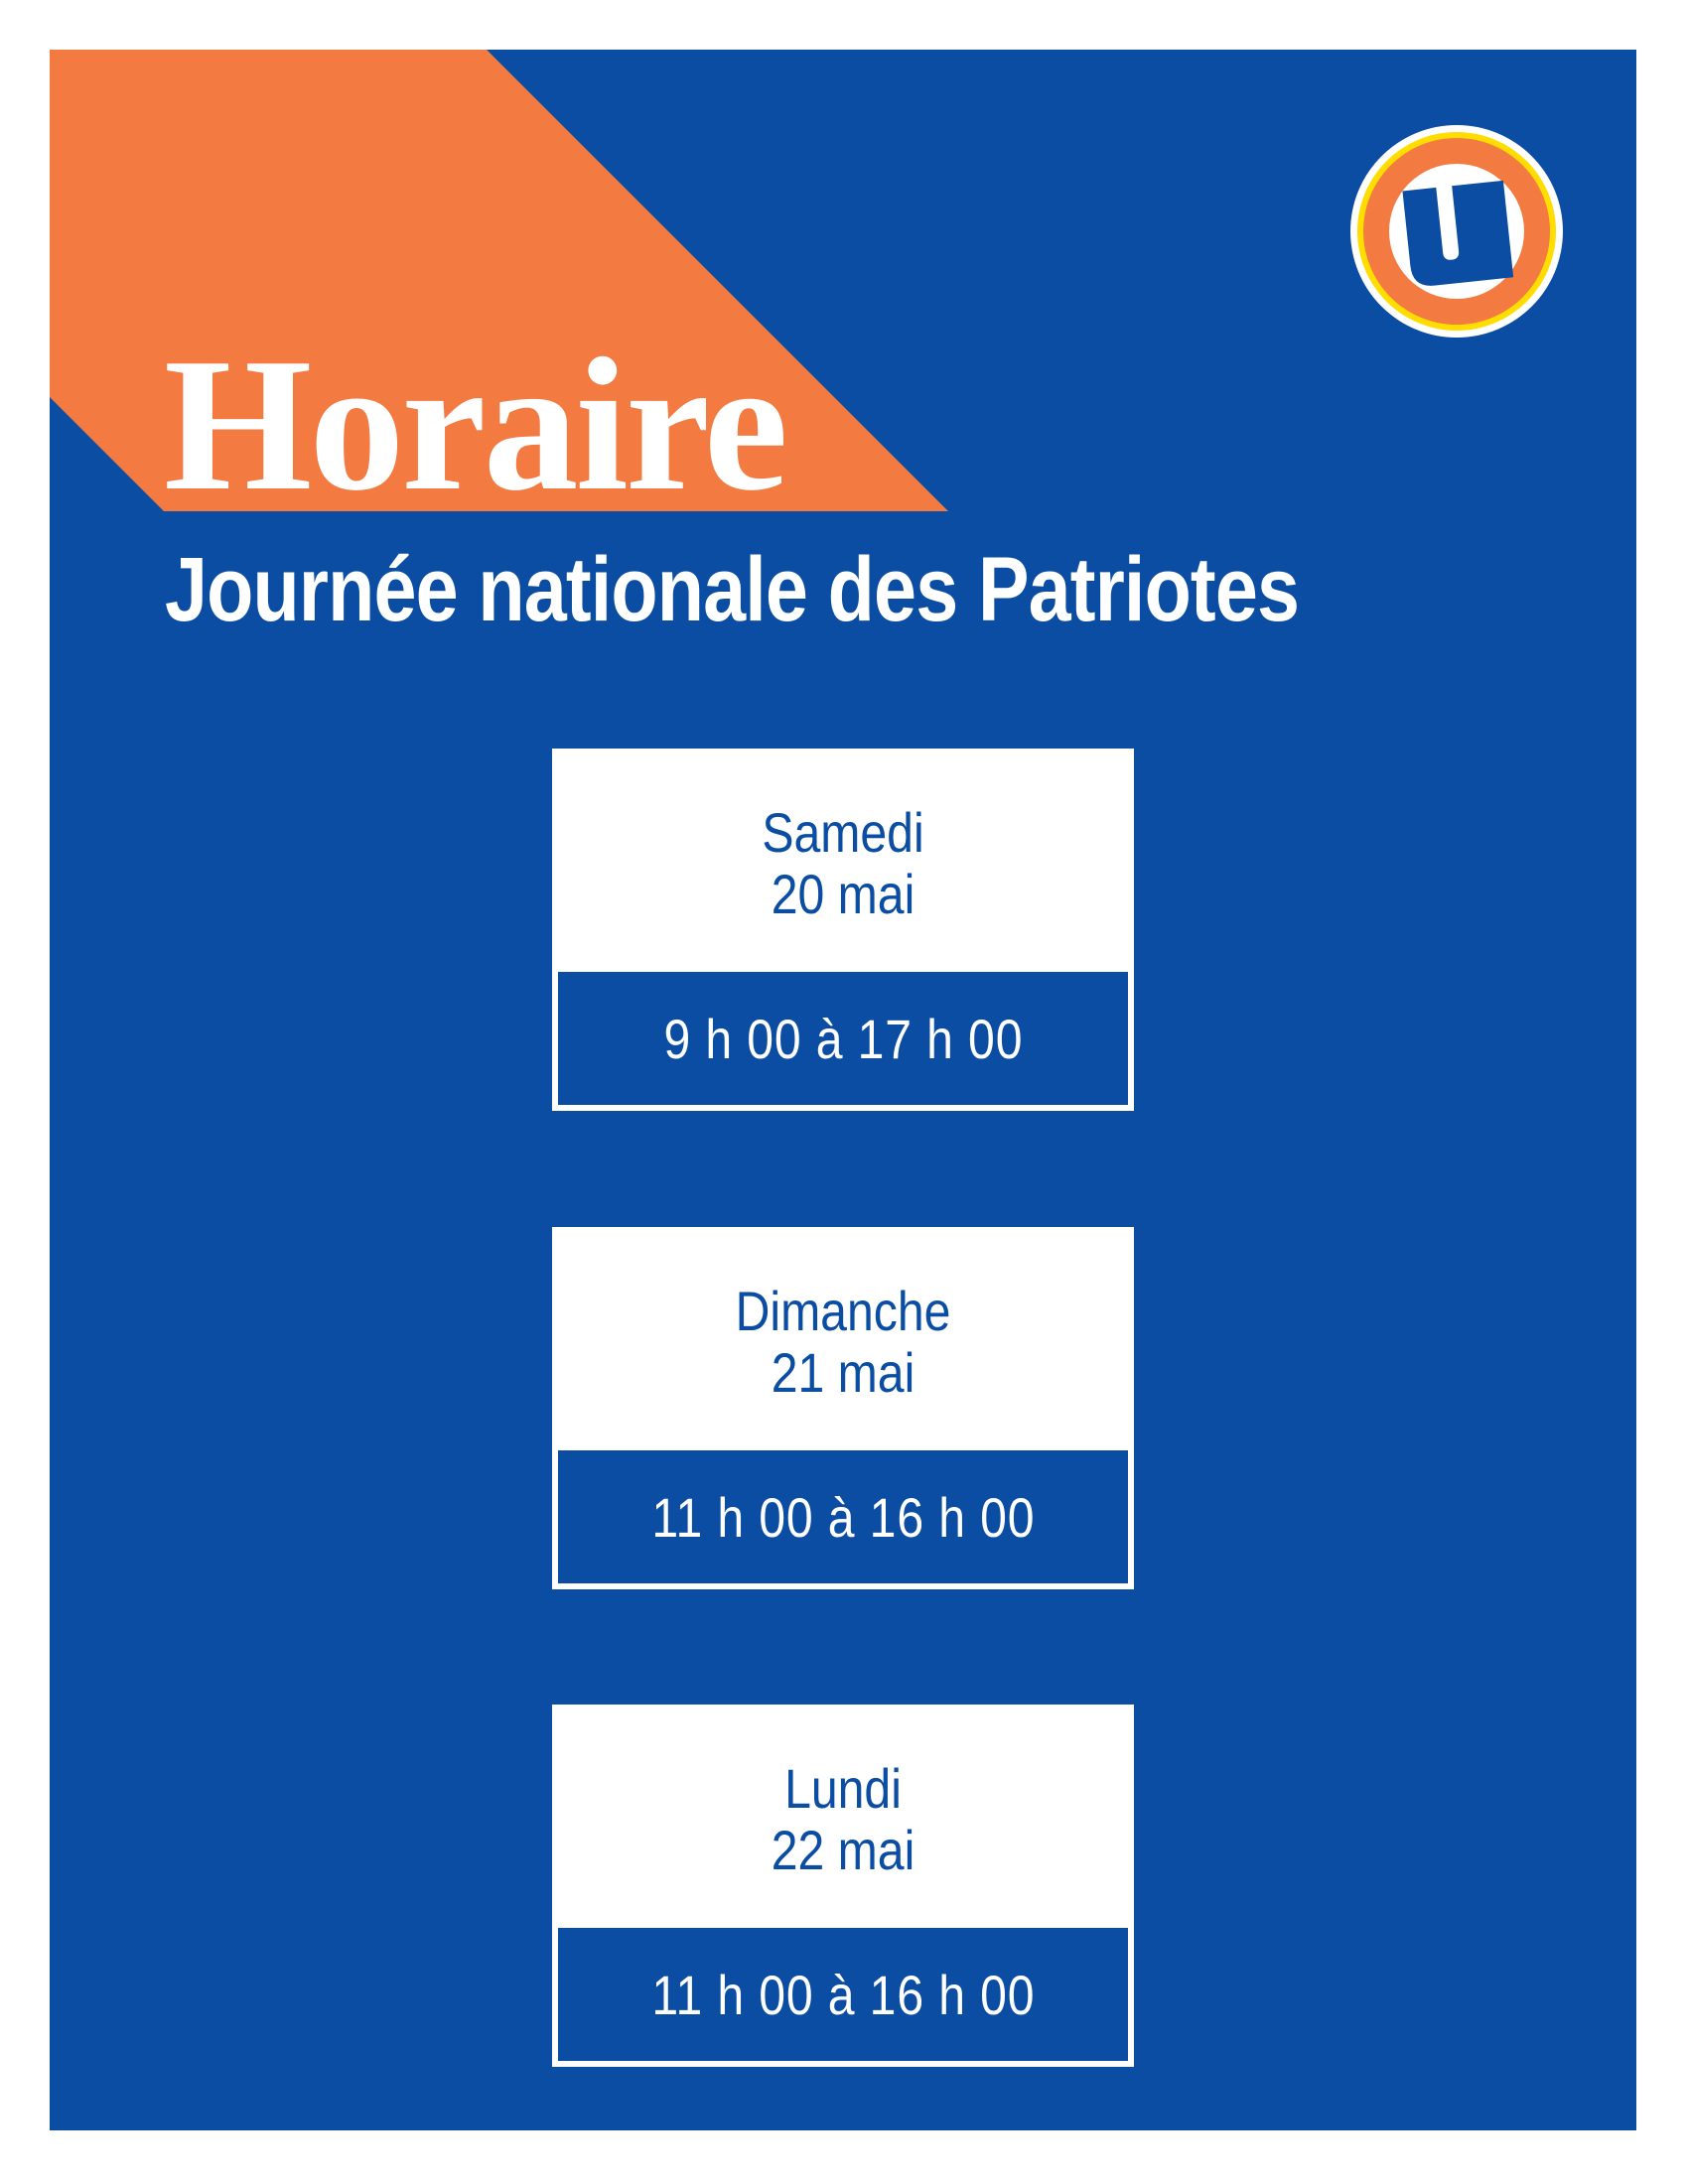 This screenshot has width=1688, height=2184. Describe the element at coordinates (476, 424) in the screenshot. I see `page-title: Horaire` at that location.